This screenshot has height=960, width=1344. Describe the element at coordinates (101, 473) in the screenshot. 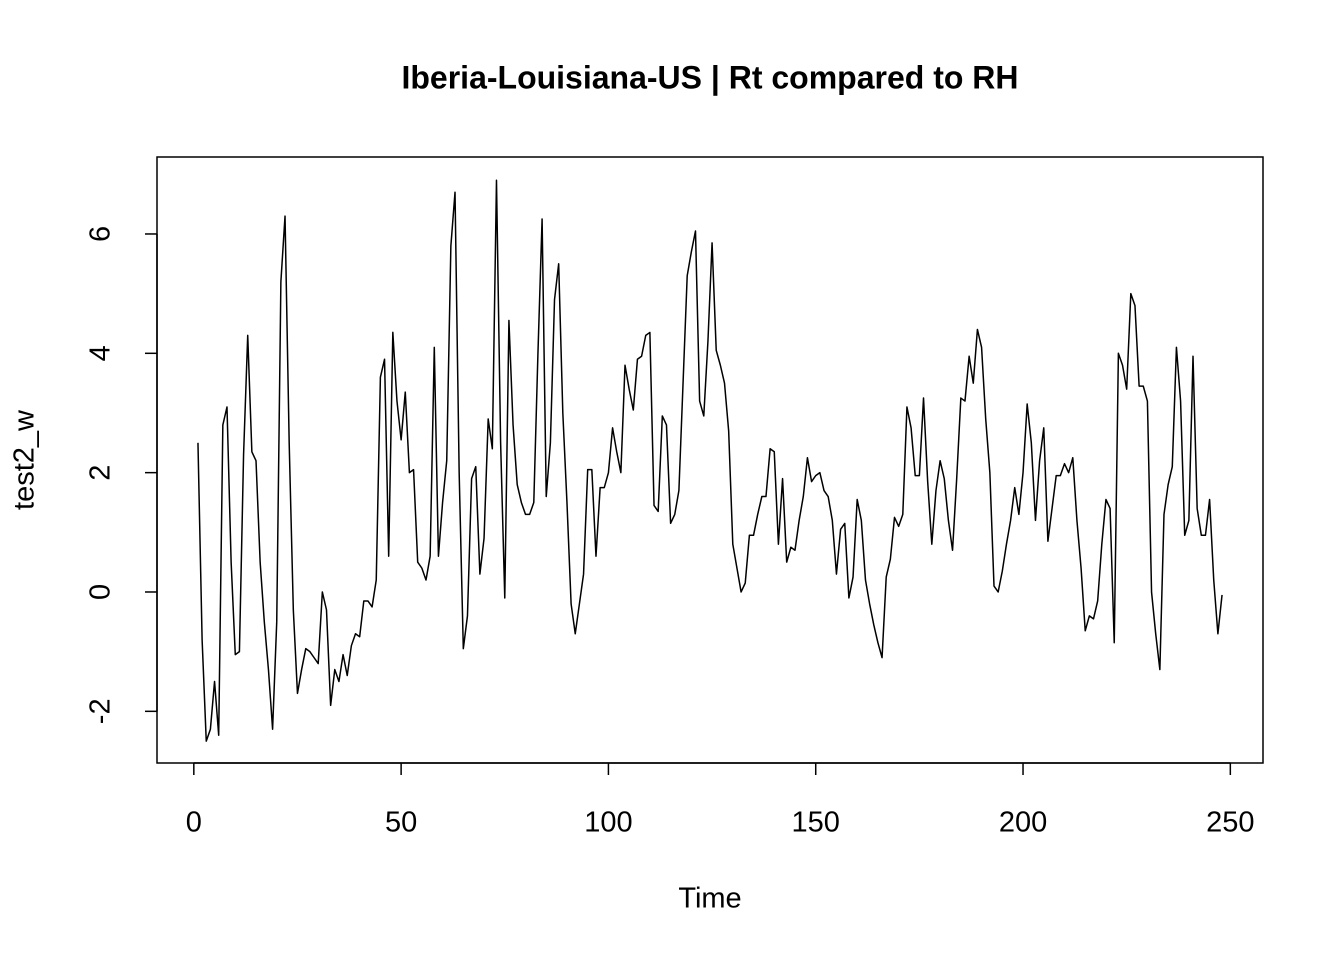

I see `y-tick-label: 2` at that location.